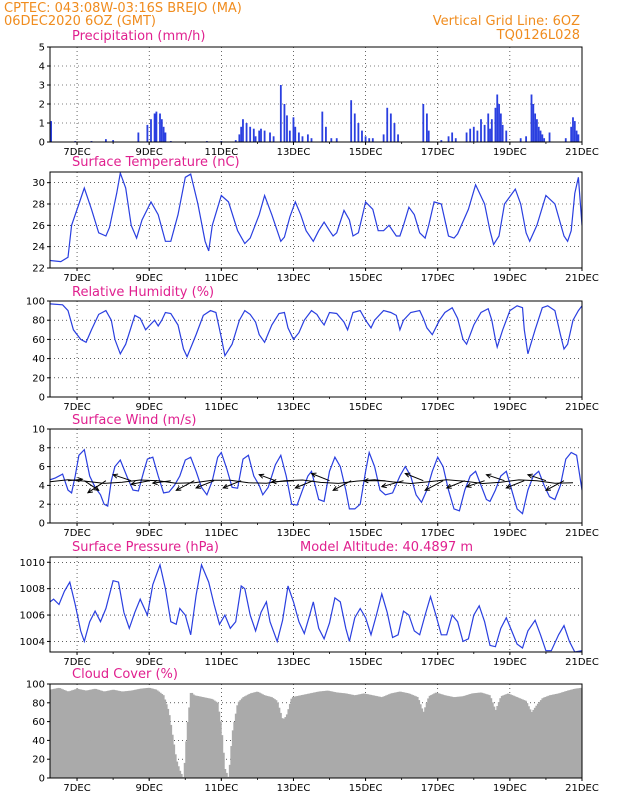 The height and width of the screenshot is (800, 618). What do you see at coordinates (316, 476) in the screenshot?
I see `panel-frame` at bounding box center [316, 476].